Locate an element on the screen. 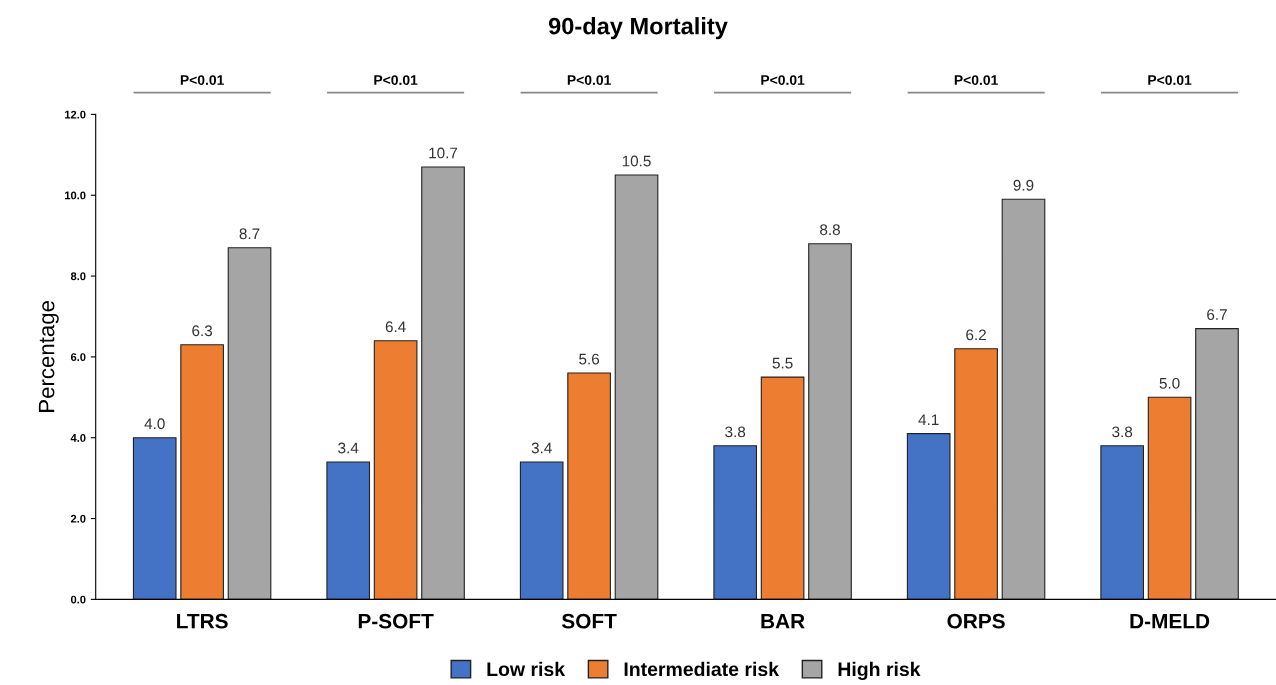 This screenshot has width=1276, height=685. data-label: 6.3 is located at coordinates (202, 331).